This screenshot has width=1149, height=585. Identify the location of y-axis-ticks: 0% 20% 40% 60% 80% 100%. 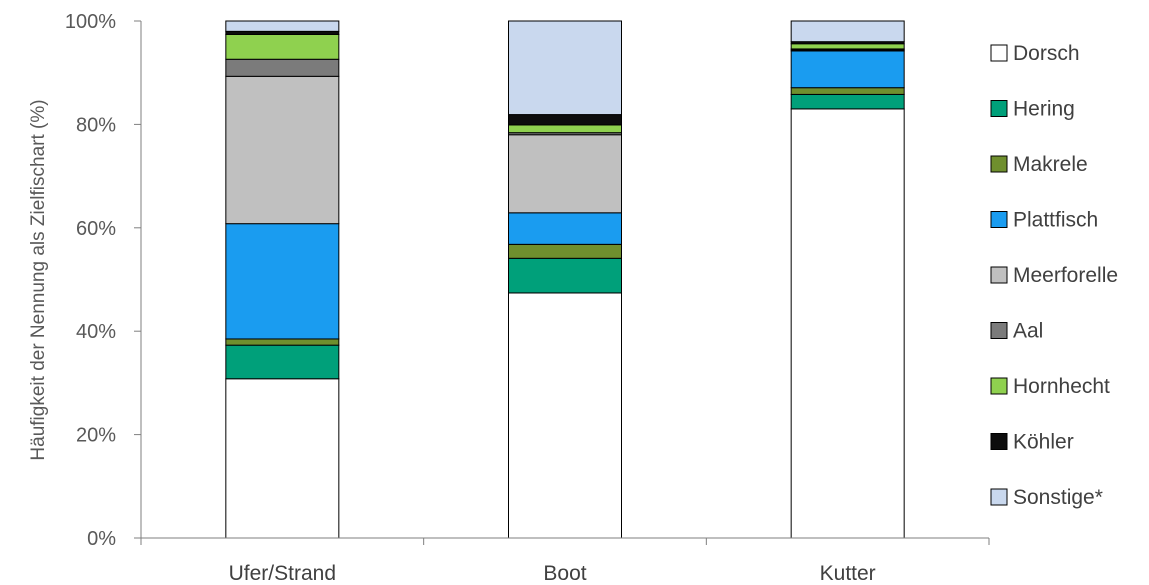
(103, 280).